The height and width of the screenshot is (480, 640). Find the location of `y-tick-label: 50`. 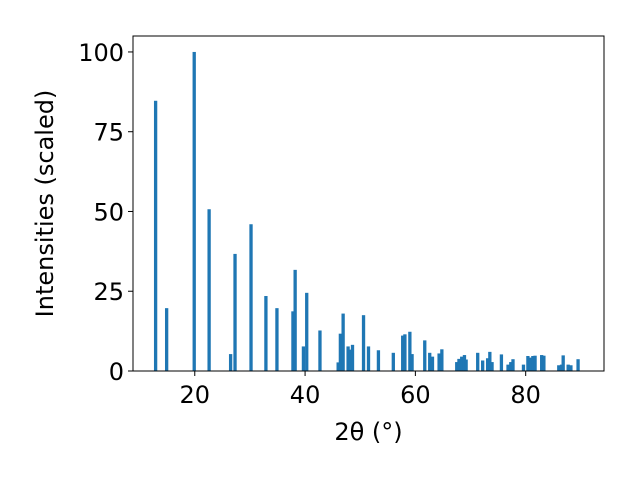

y-tick-label: 50 is located at coordinates (108, 212).